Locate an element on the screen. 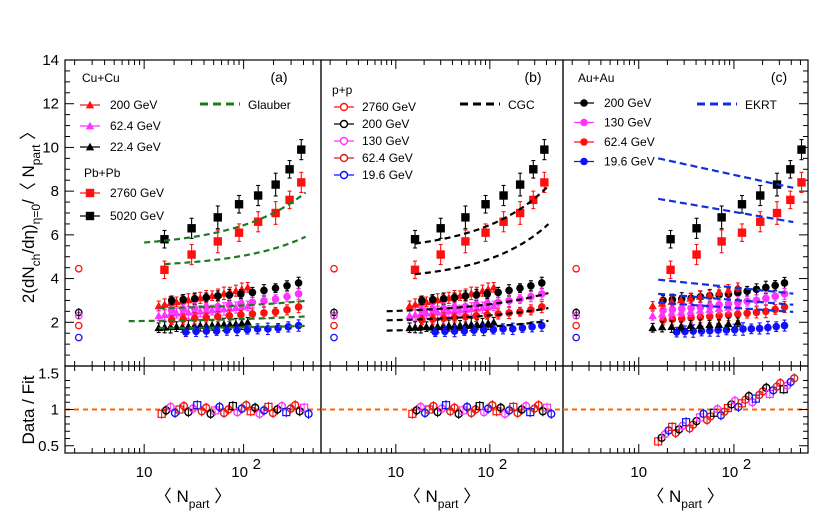 This screenshot has width=830, height=520. y-axis-title-part: part is located at coordinates (36, 154).